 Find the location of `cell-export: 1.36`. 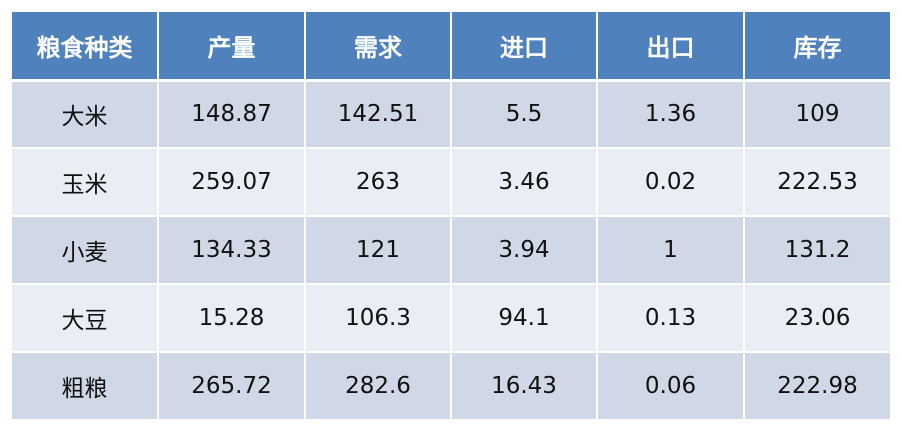

cell-export: 1.36 is located at coordinates (671, 114).